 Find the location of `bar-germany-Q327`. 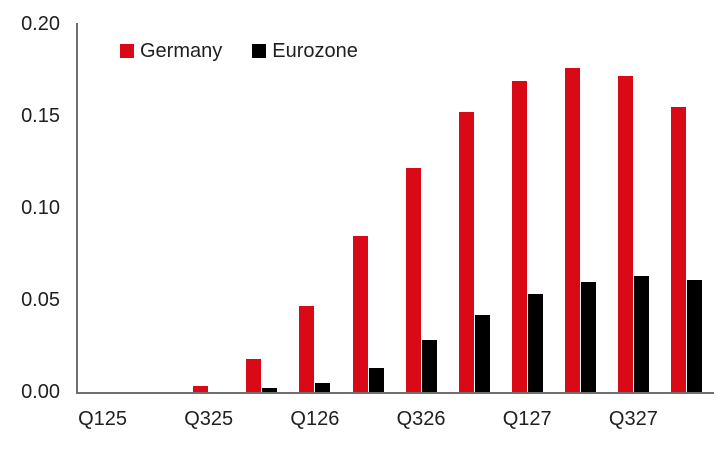

bar-germany-Q327 is located at coordinates (625, 234).